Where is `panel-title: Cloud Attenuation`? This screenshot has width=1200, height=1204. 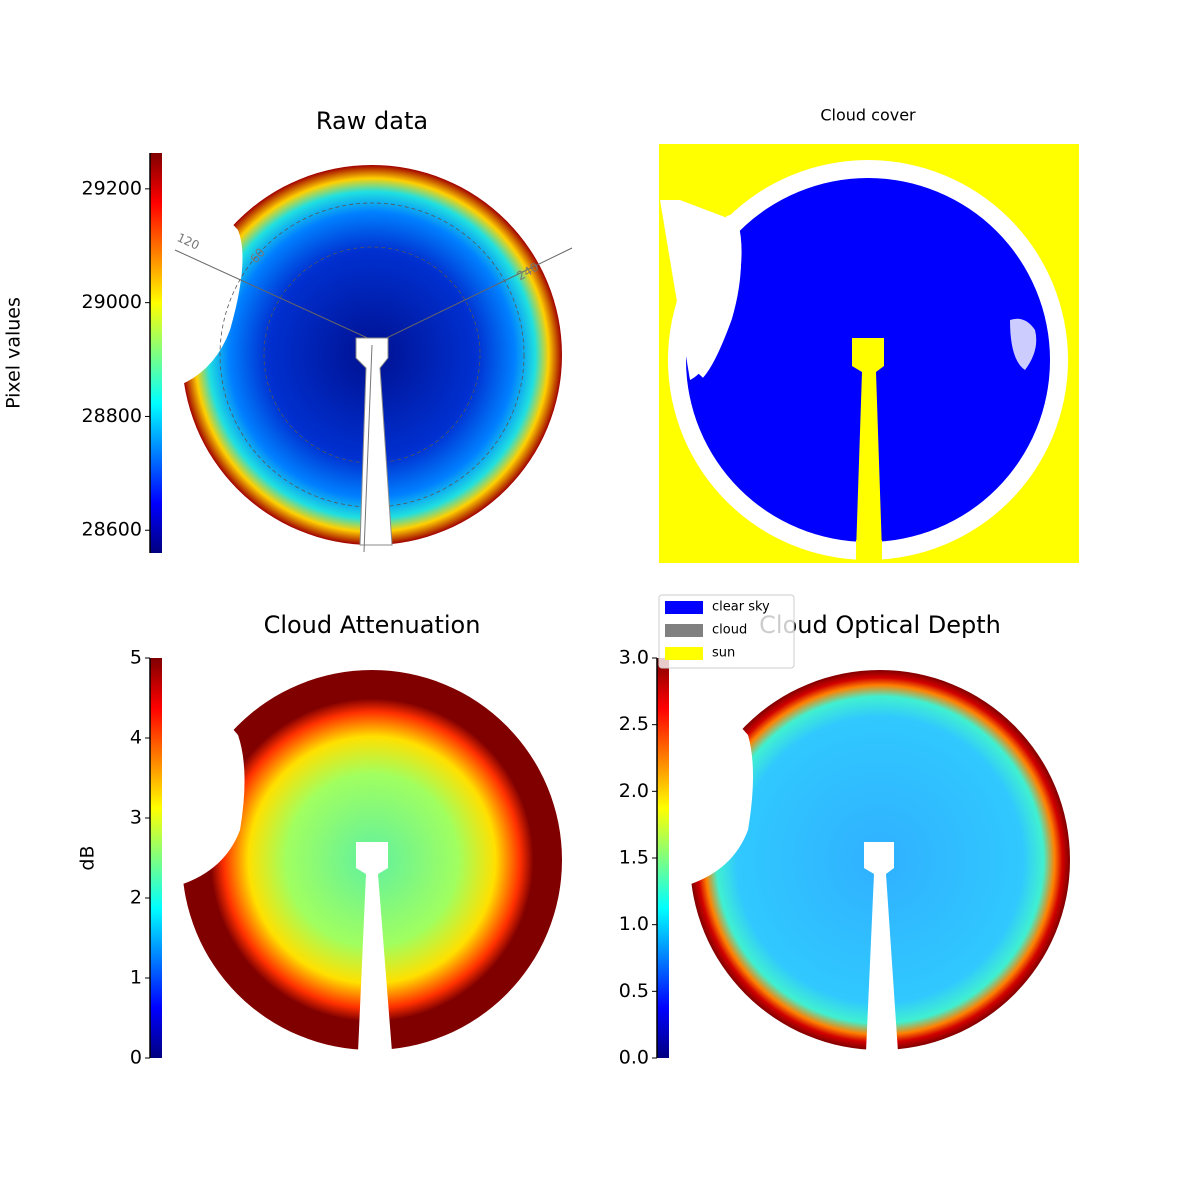
panel-title: Cloud Attenuation is located at coordinates (372, 625).